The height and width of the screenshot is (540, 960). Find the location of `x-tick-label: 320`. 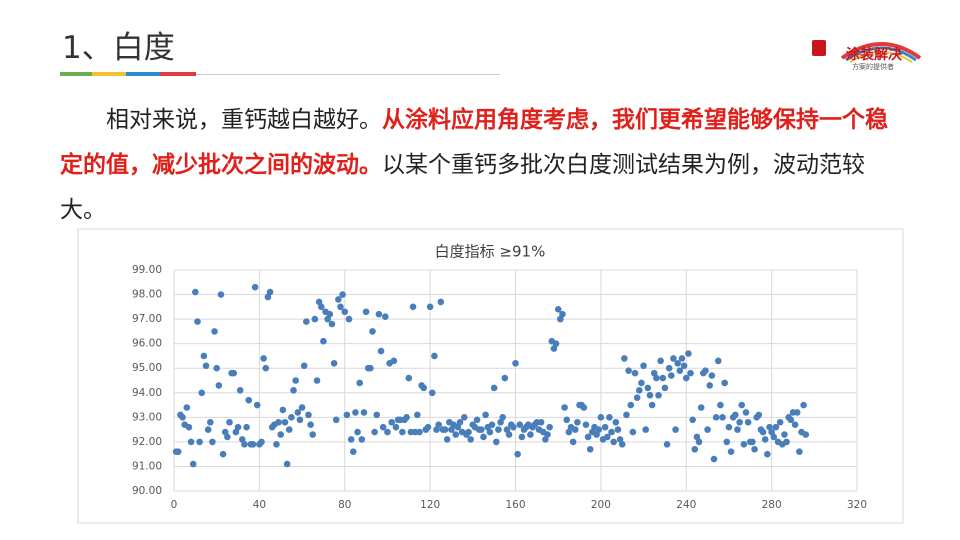

x-tick-label: 320 is located at coordinates (857, 505).